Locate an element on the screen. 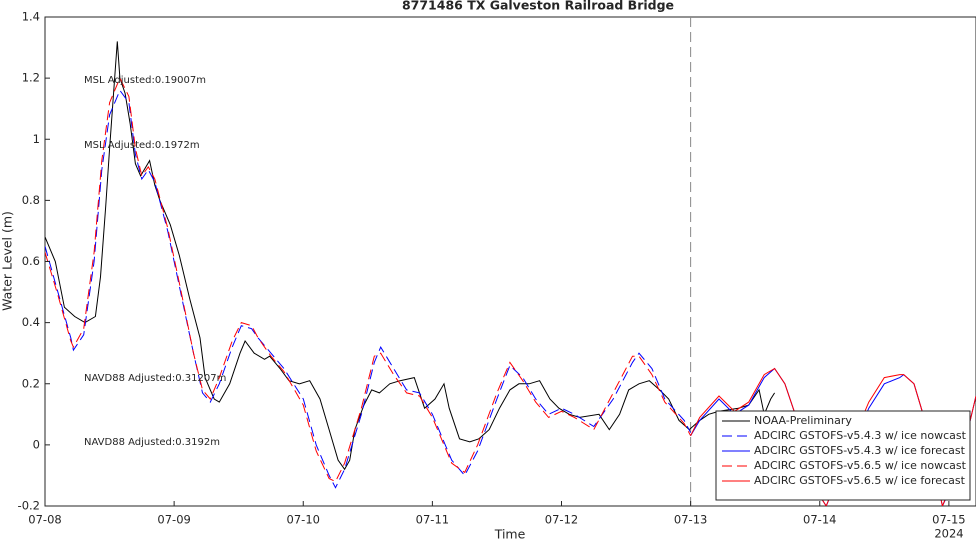  annotation: MSL Adjusted:0.1972m is located at coordinates (142, 145).